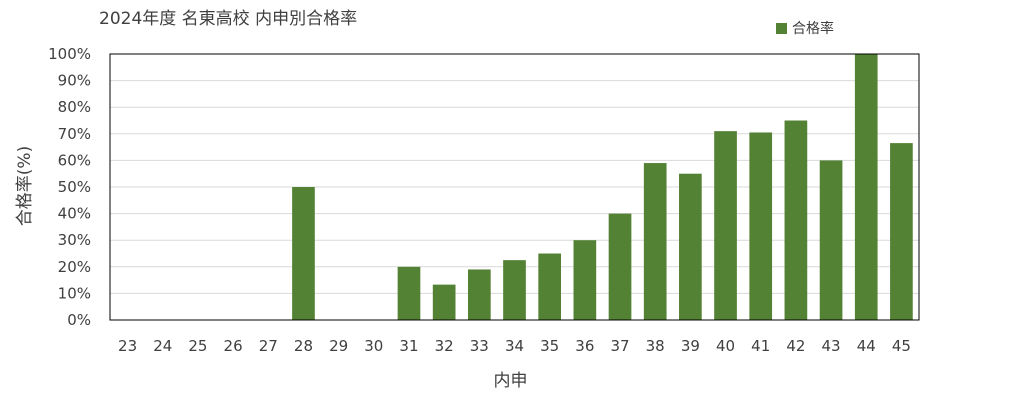  I want to click on x-tick-label: 42, so click(795, 346).